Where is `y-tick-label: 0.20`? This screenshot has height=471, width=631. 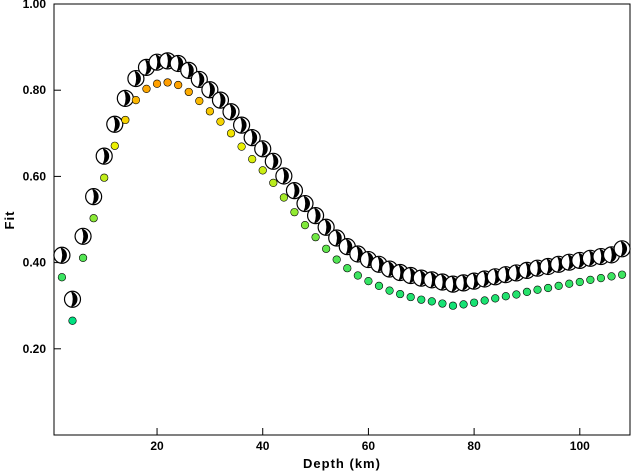 y-tick-label: 0.20 is located at coordinates (35, 349).